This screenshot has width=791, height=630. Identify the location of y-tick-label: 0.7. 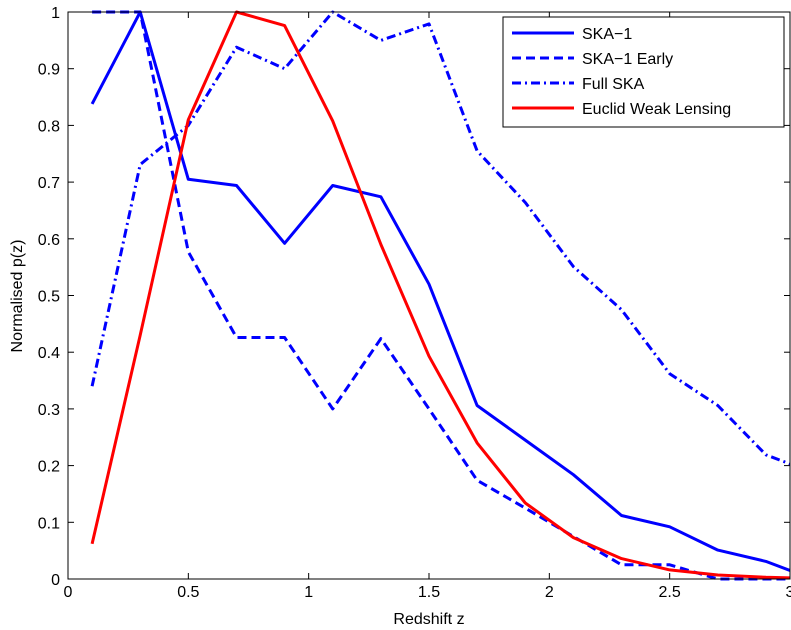
(49, 183).